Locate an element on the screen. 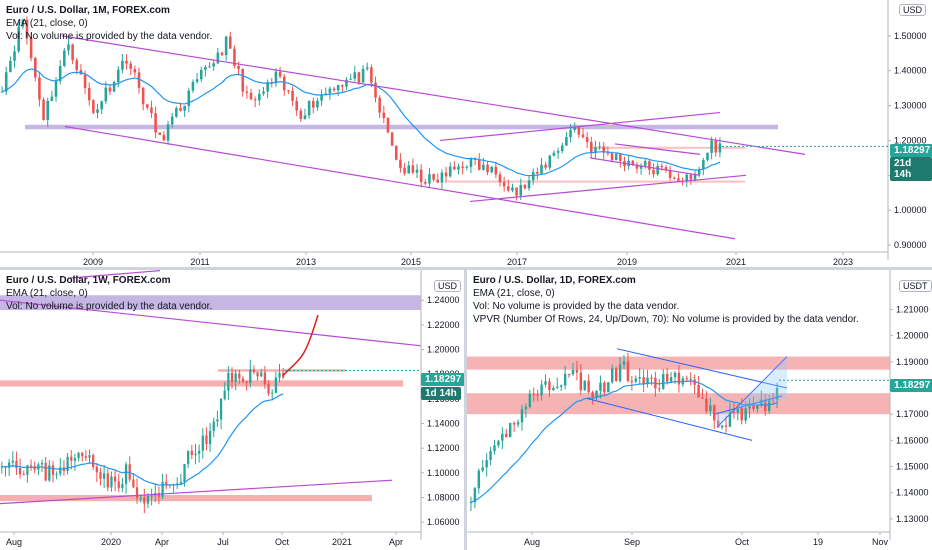  weekly-currency-badge: USD is located at coordinates (448, 286).